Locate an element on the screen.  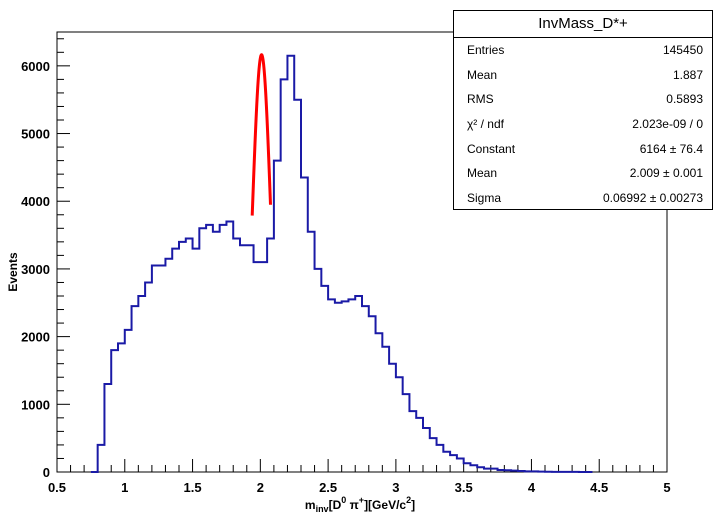
stats-value: 1.887 is located at coordinates (687, 74).